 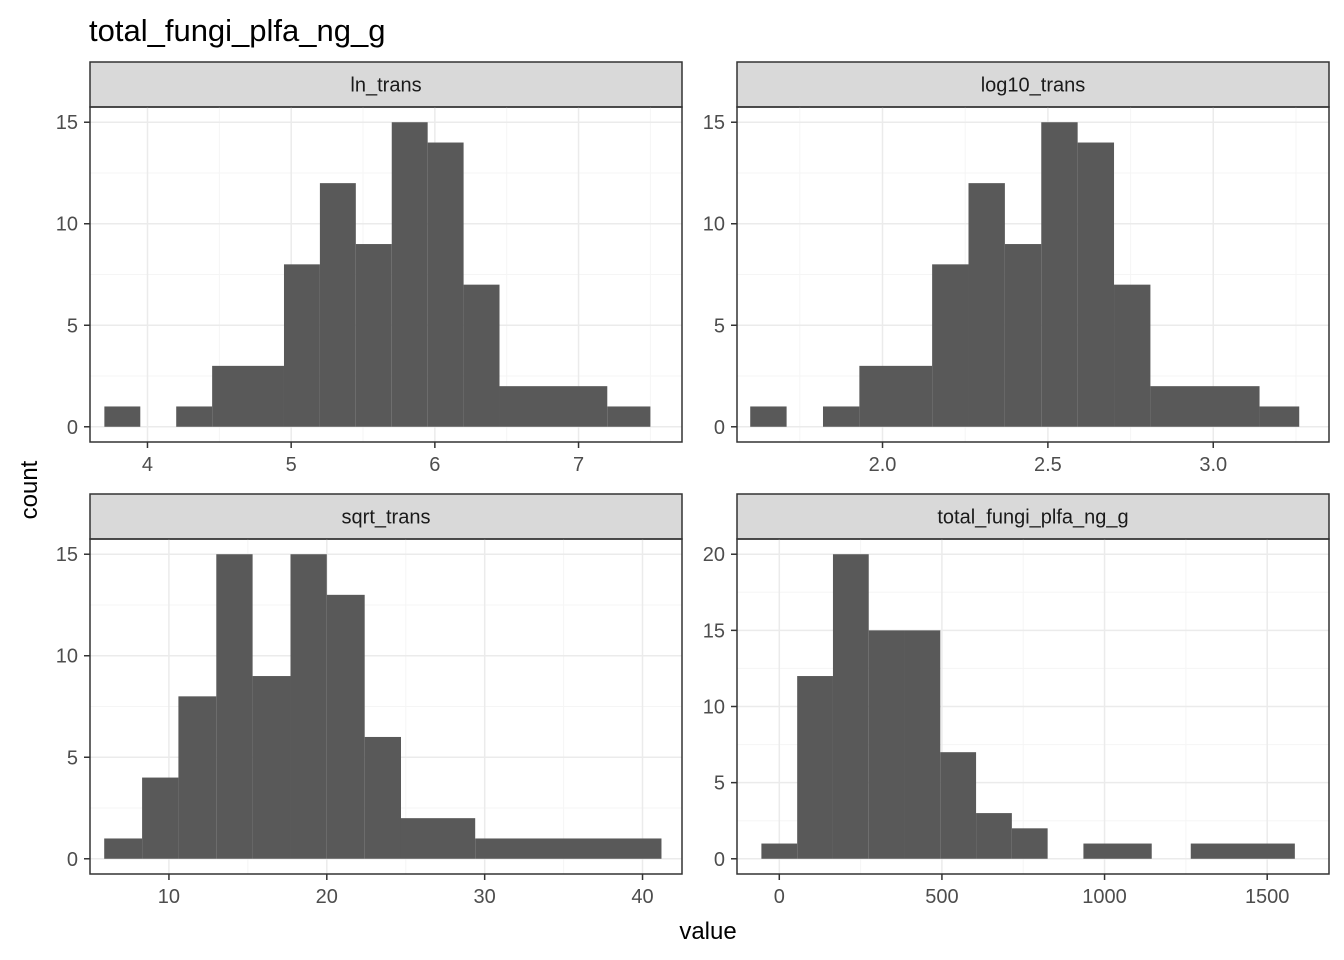 What do you see at coordinates (237, 30) in the screenshot?
I see `figure-title: total_fungi_plfa_ng_g` at bounding box center [237, 30].